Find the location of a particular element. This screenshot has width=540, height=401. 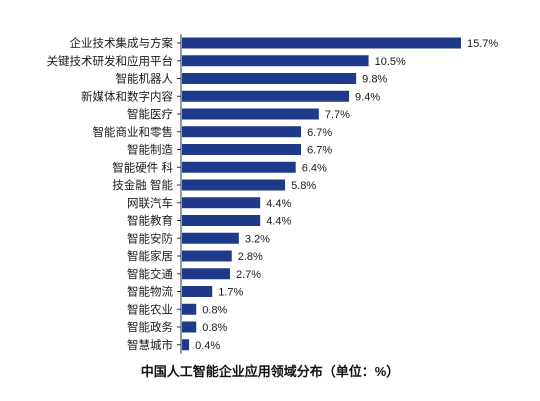

data-label: 15.7% is located at coordinates (482, 44).